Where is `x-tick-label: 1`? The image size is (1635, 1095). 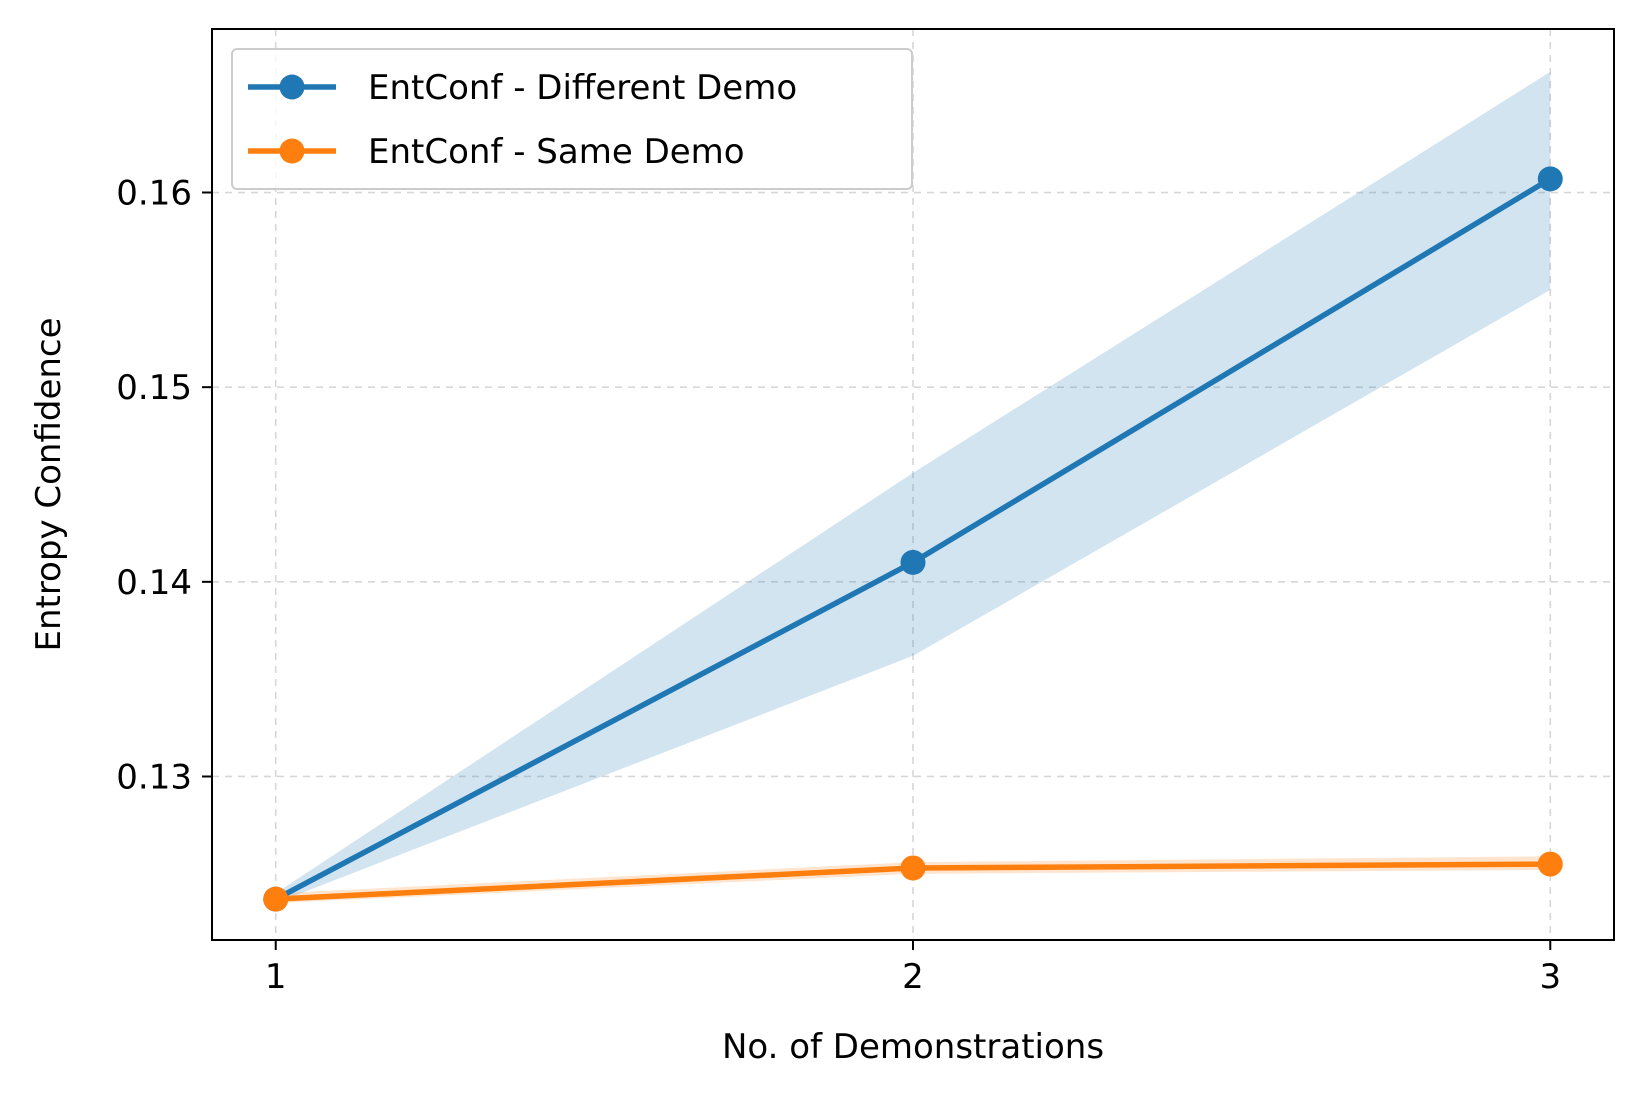
x-tick-label: 1 is located at coordinates (276, 977).